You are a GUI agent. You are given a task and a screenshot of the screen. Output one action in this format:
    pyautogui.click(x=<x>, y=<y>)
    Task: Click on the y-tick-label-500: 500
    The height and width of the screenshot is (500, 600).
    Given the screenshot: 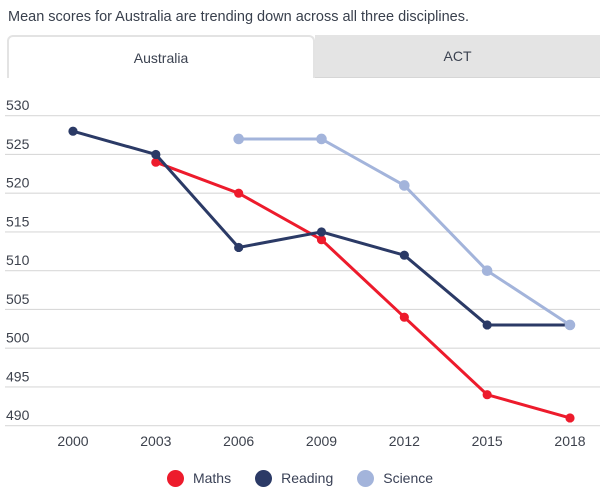 What is the action you would take?
    pyautogui.click(x=18, y=338)
    